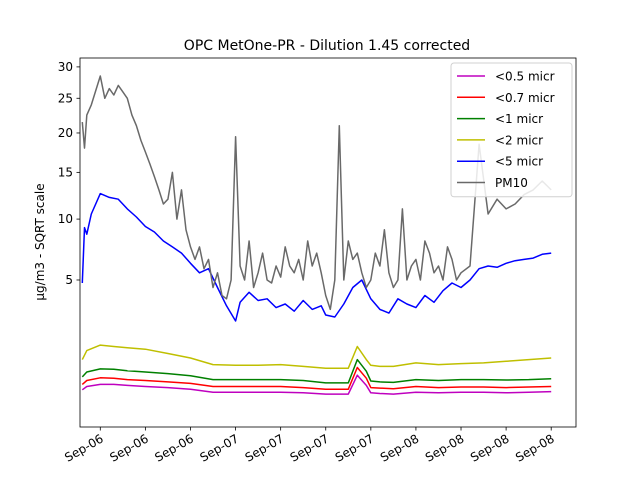 The image size is (640, 484). I want to click on y-tick-label: 10, so click(65, 219).